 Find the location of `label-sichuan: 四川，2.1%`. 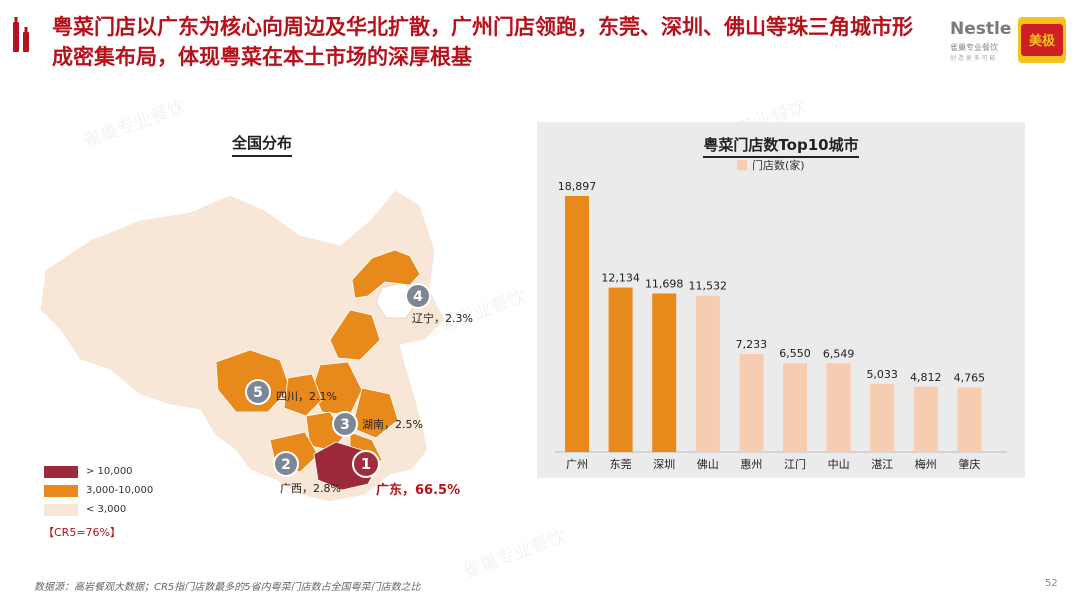

label-sichuan: 四川，2.1% is located at coordinates (306, 396).